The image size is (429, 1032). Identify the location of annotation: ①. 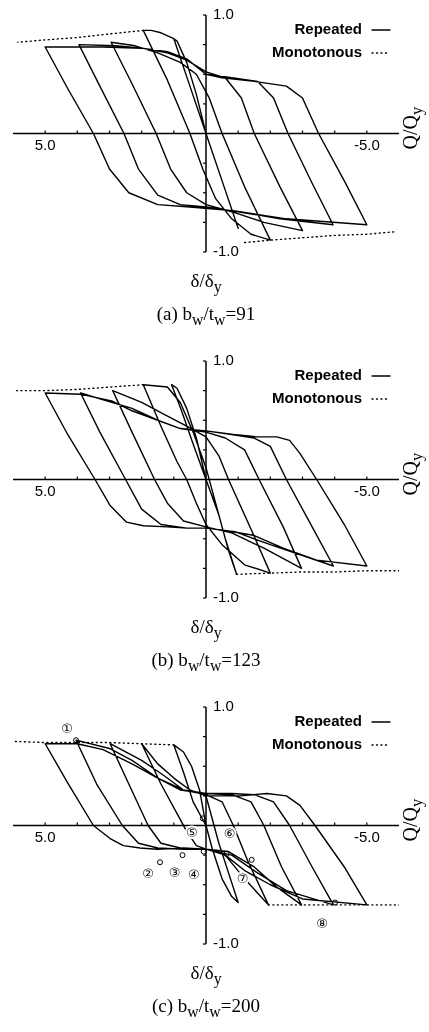
(67, 728).